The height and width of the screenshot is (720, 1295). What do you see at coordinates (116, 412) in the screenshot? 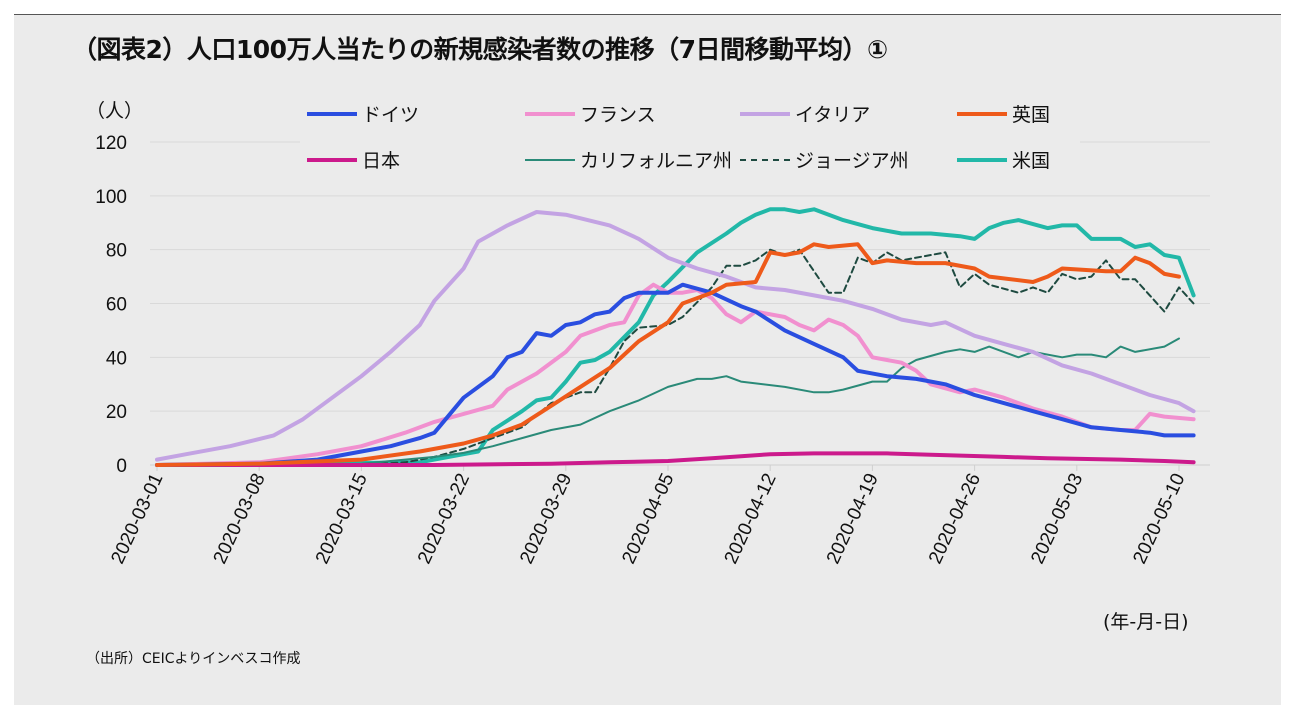
I see `y-tick-label: 20` at bounding box center [116, 412].